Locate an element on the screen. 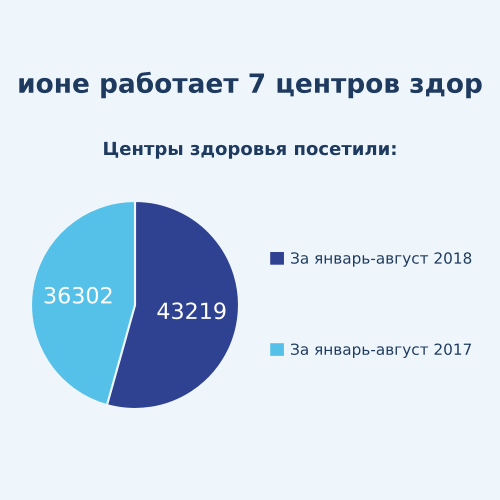 This screenshot has width=500, height=500. chart-title: ионе работает 7 центров здор is located at coordinates (250, 85).